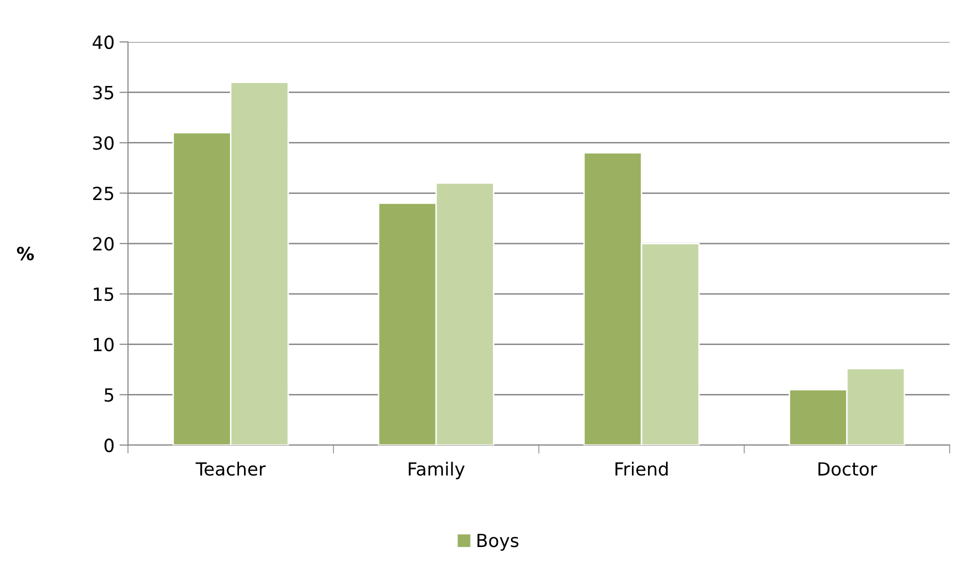  I want to click on x-tick-label: Family, so click(436, 471).